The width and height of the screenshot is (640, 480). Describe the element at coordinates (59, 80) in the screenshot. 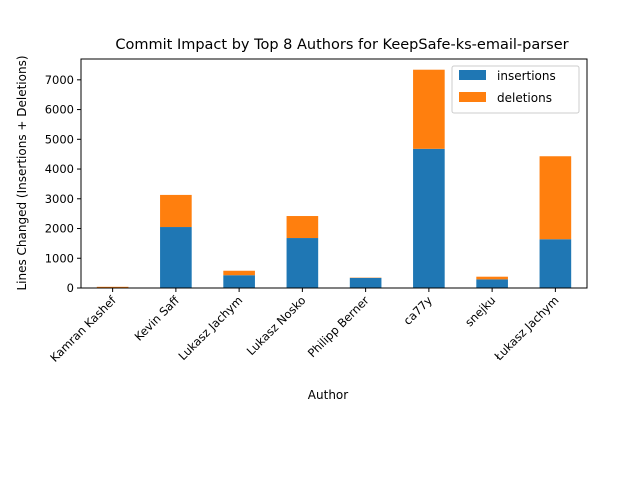

I see `y-tick-label: 7000` at that location.